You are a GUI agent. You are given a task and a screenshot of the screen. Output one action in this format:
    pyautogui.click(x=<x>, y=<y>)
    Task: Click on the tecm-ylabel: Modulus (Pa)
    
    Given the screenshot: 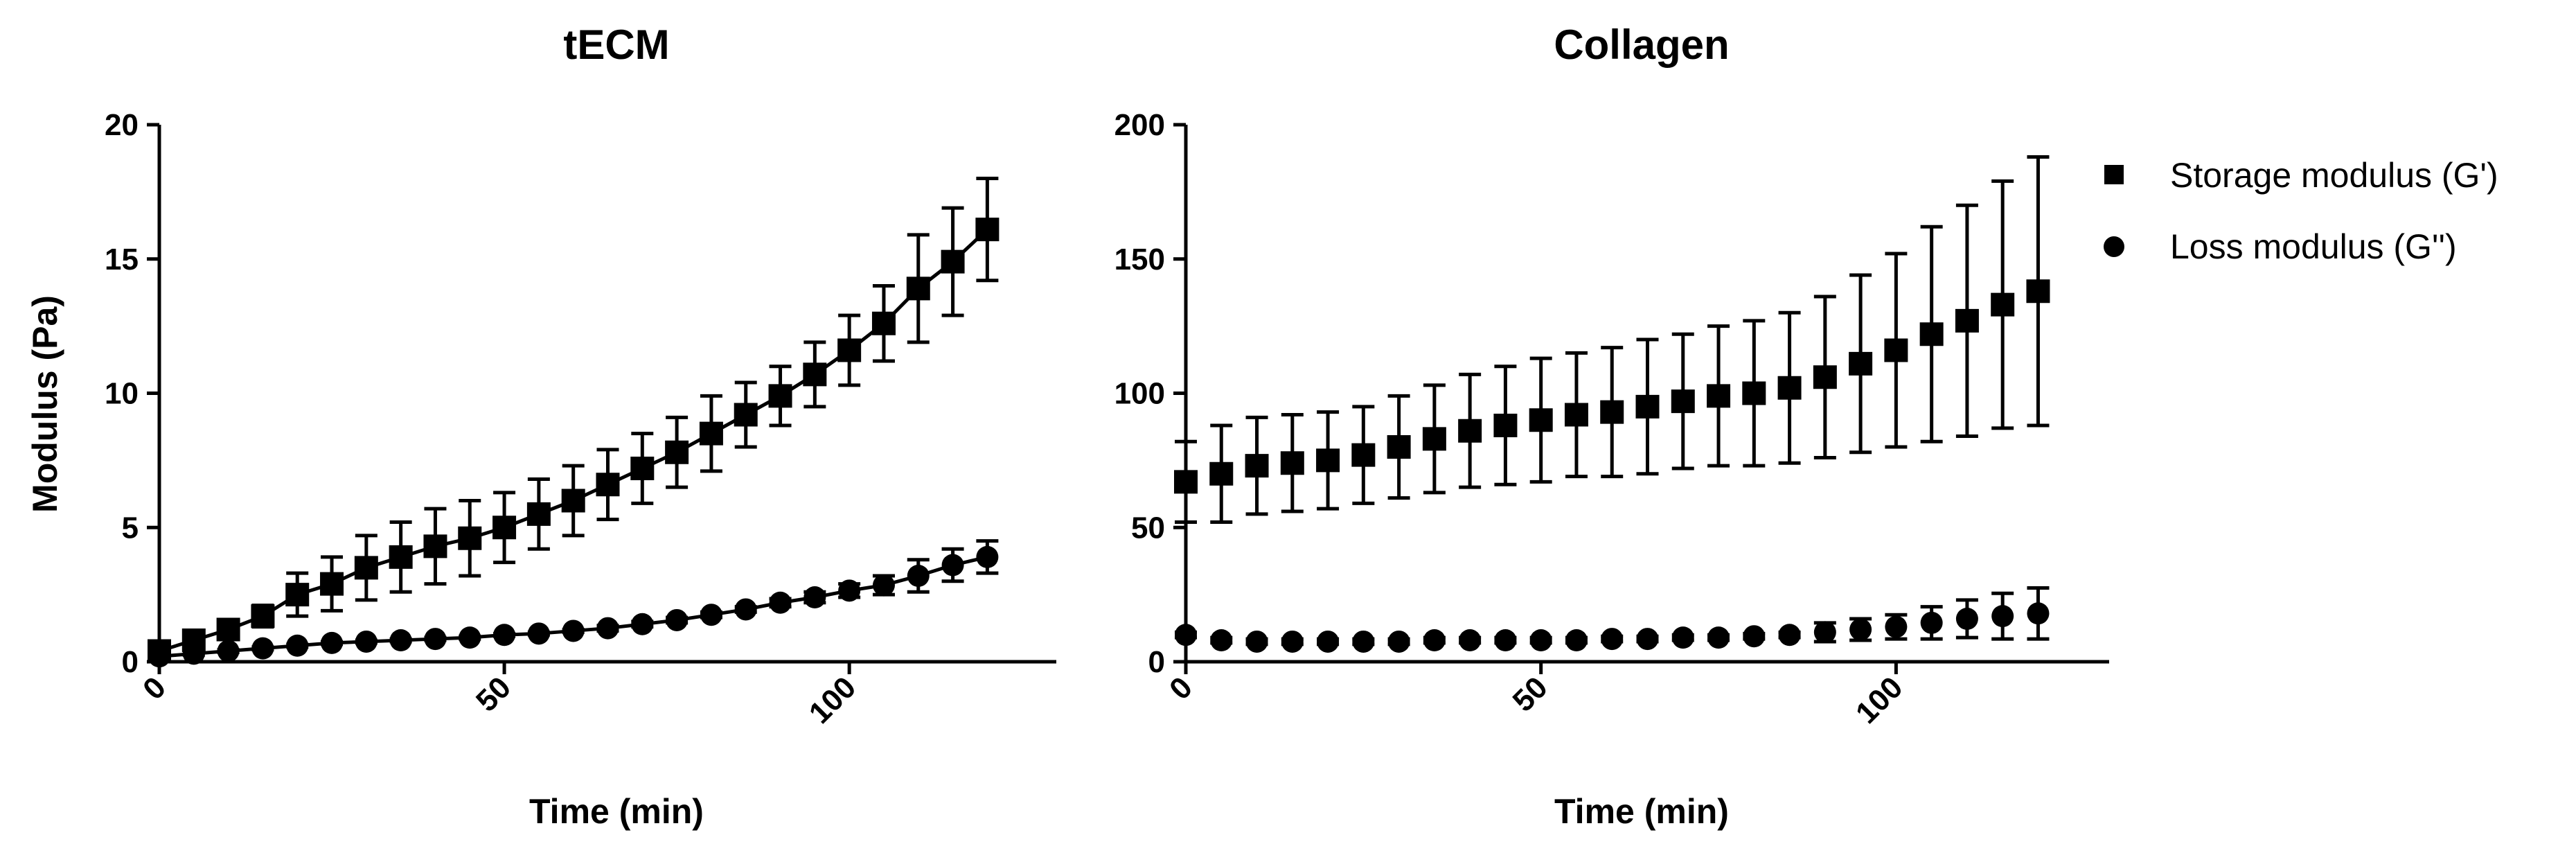 What is the action you would take?
    pyautogui.click(x=45, y=404)
    